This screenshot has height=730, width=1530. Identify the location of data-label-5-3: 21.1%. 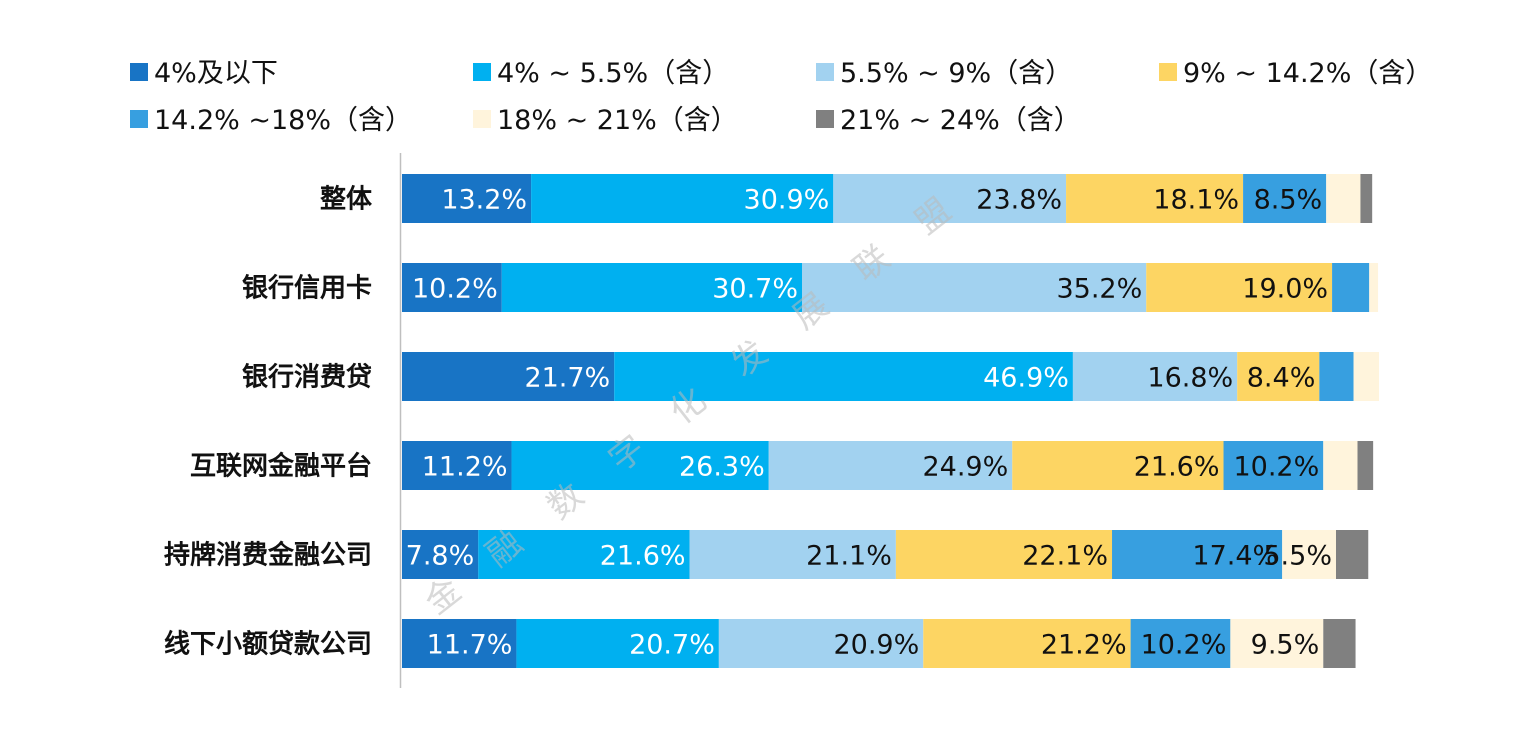
(849, 556).